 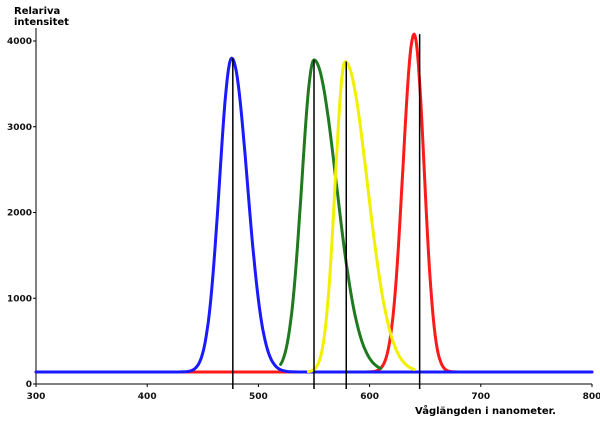 I want to click on x-axis-title: Våglängden i nanometer., so click(x=485, y=410).